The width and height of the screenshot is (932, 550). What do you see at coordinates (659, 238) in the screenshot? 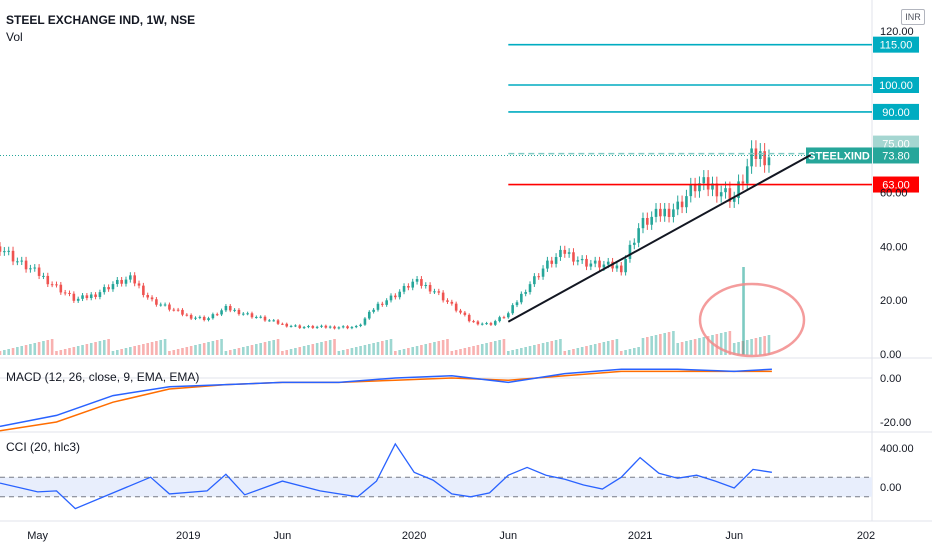
I see `trend-line-group` at bounding box center [659, 238].